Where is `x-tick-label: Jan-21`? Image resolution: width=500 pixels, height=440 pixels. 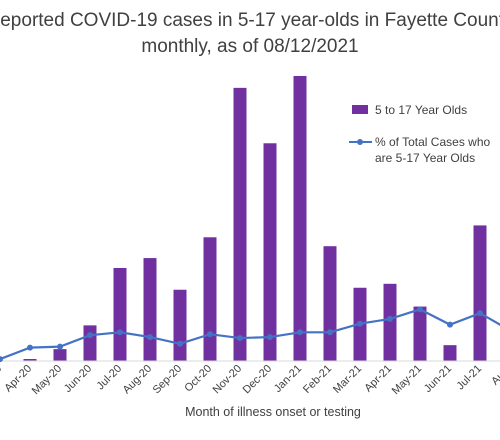 x-tick-label: Jan-21 is located at coordinates (288, 379).